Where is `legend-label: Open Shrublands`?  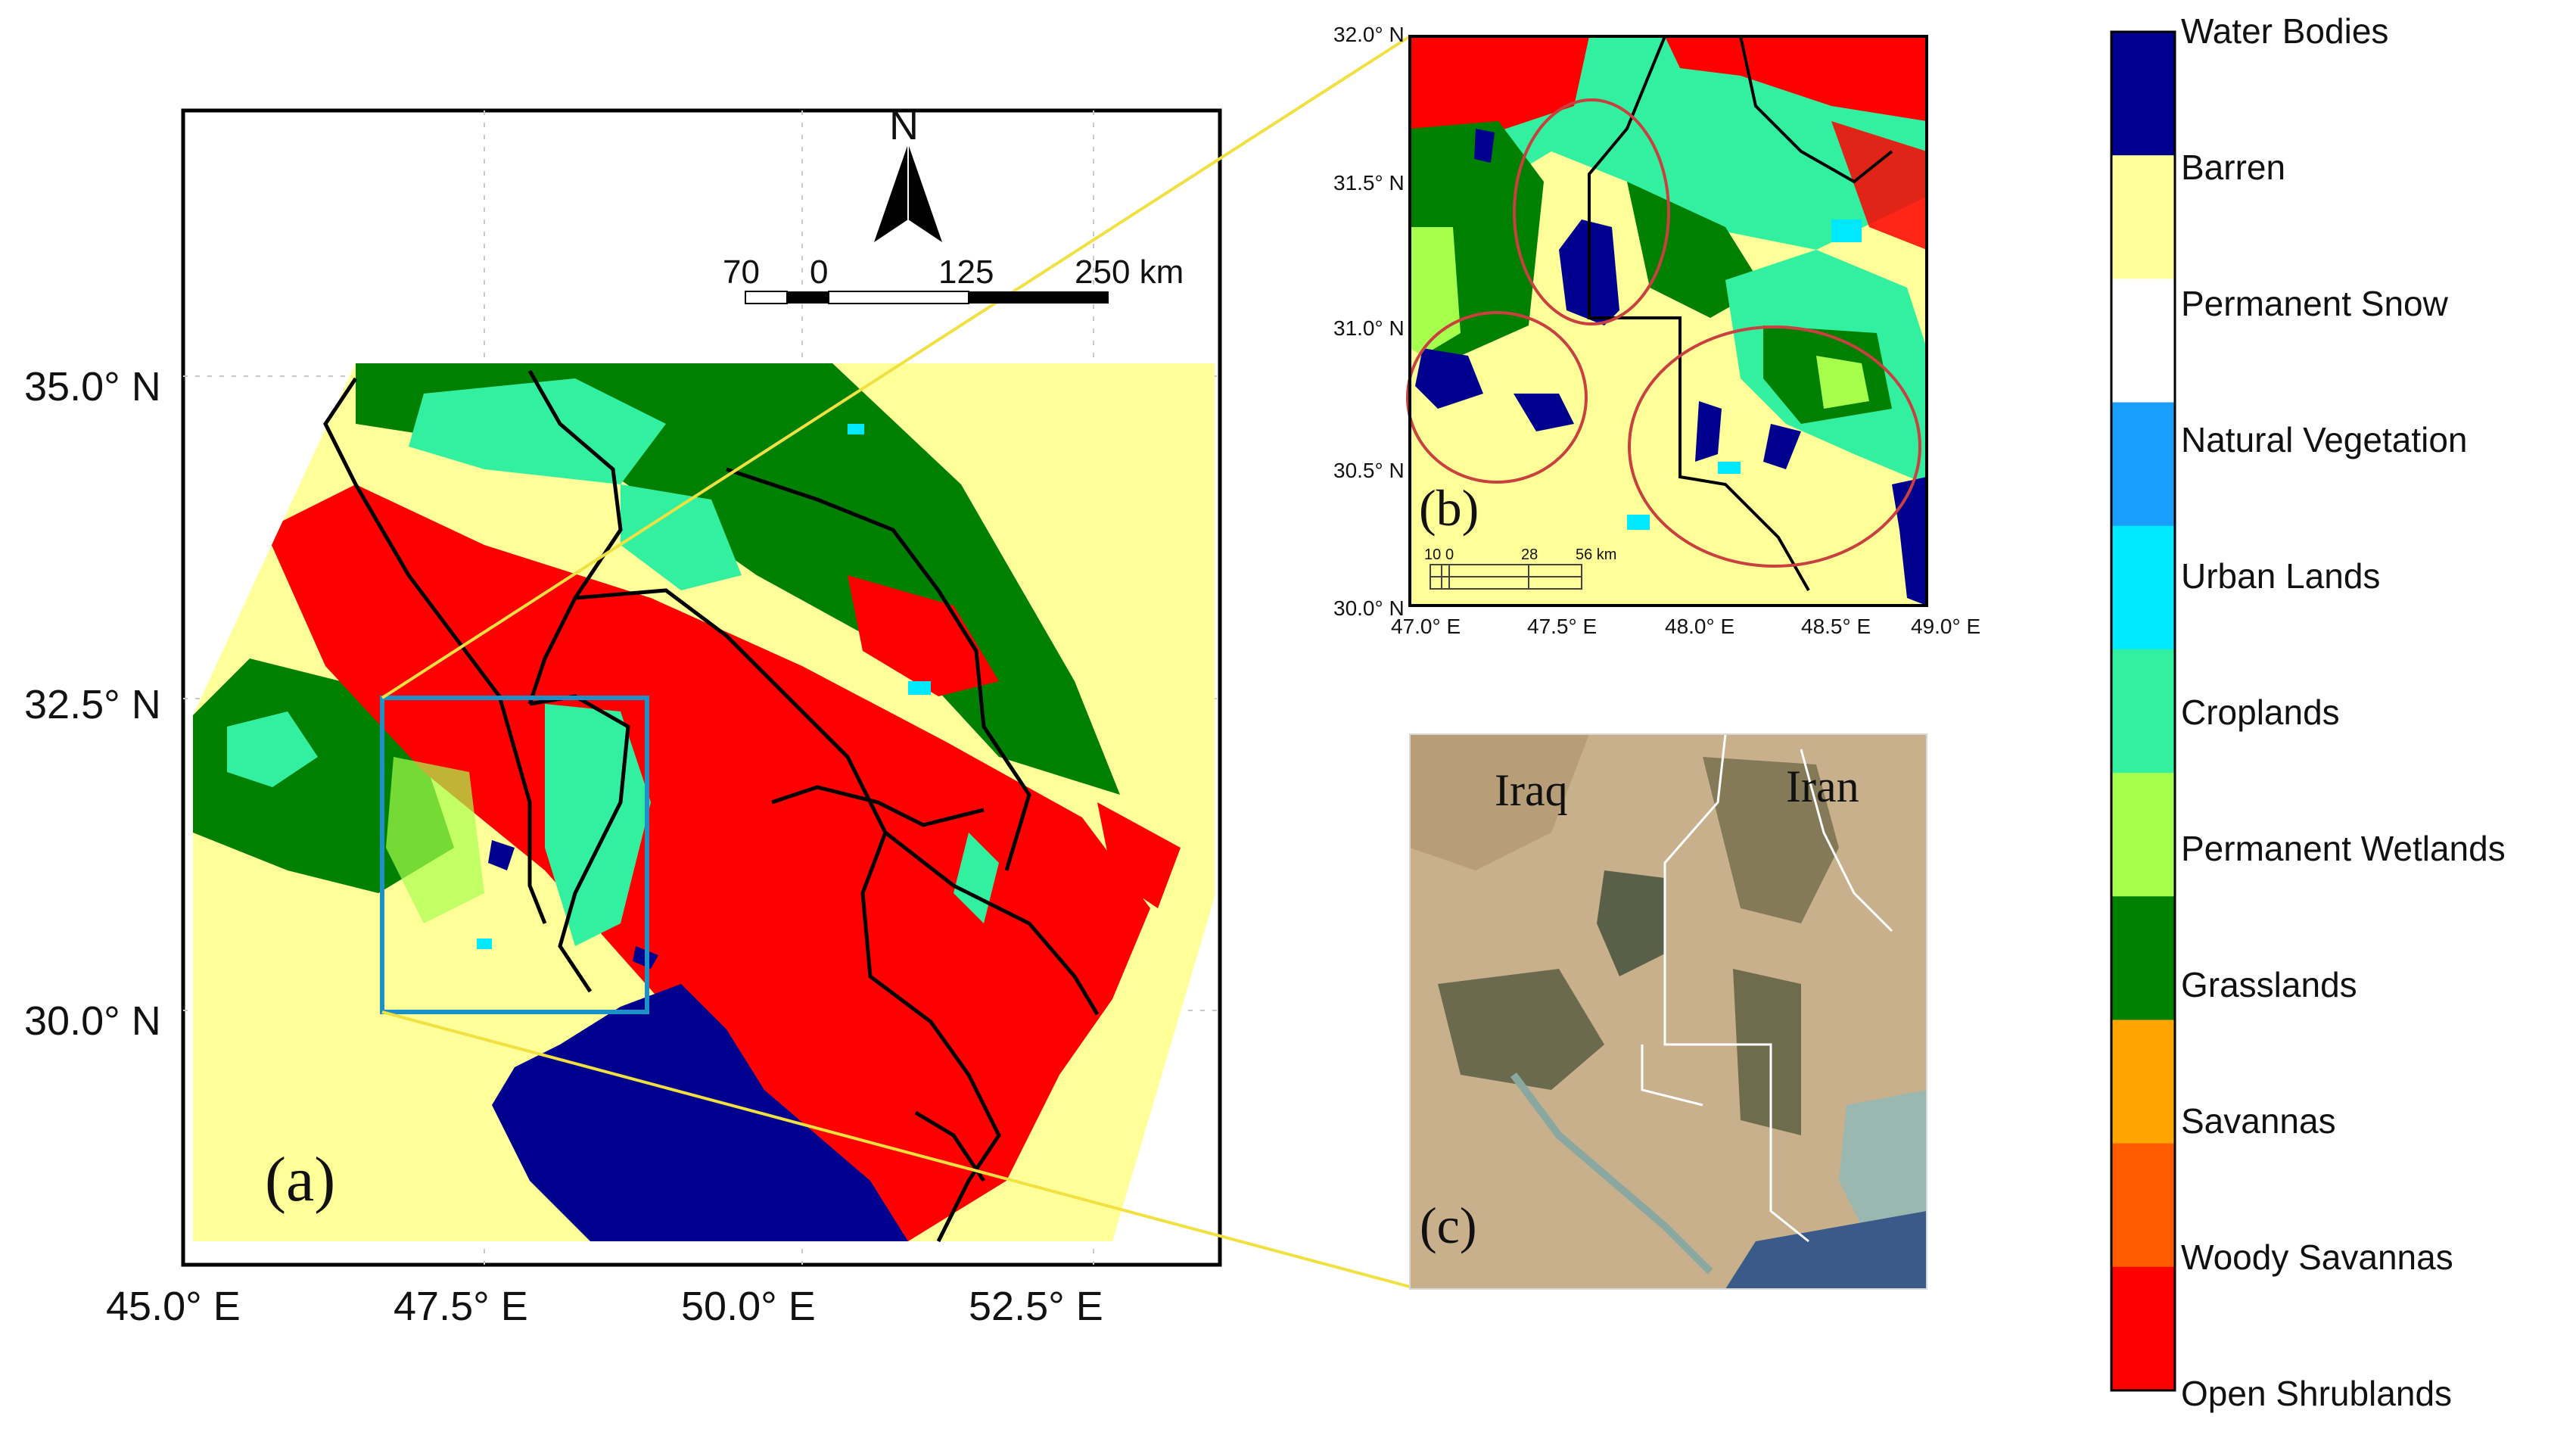 legend-label: Open Shrublands is located at coordinates (2317, 1393).